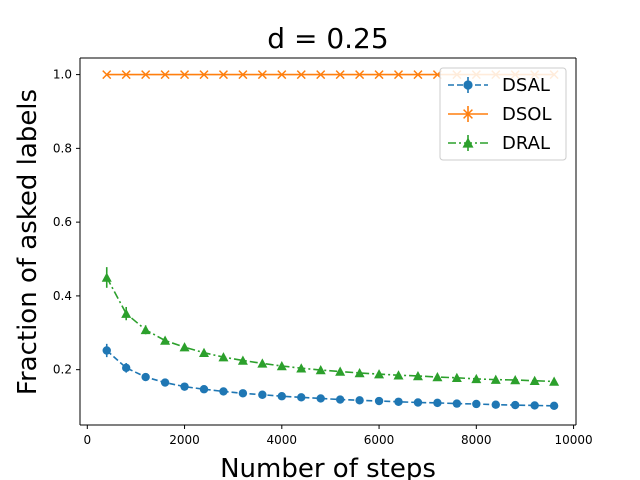 This screenshot has width=640, height=480. Describe the element at coordinates (526, 114) in the screenshot. I see `legend-label-dsol: DSOL` at that location.